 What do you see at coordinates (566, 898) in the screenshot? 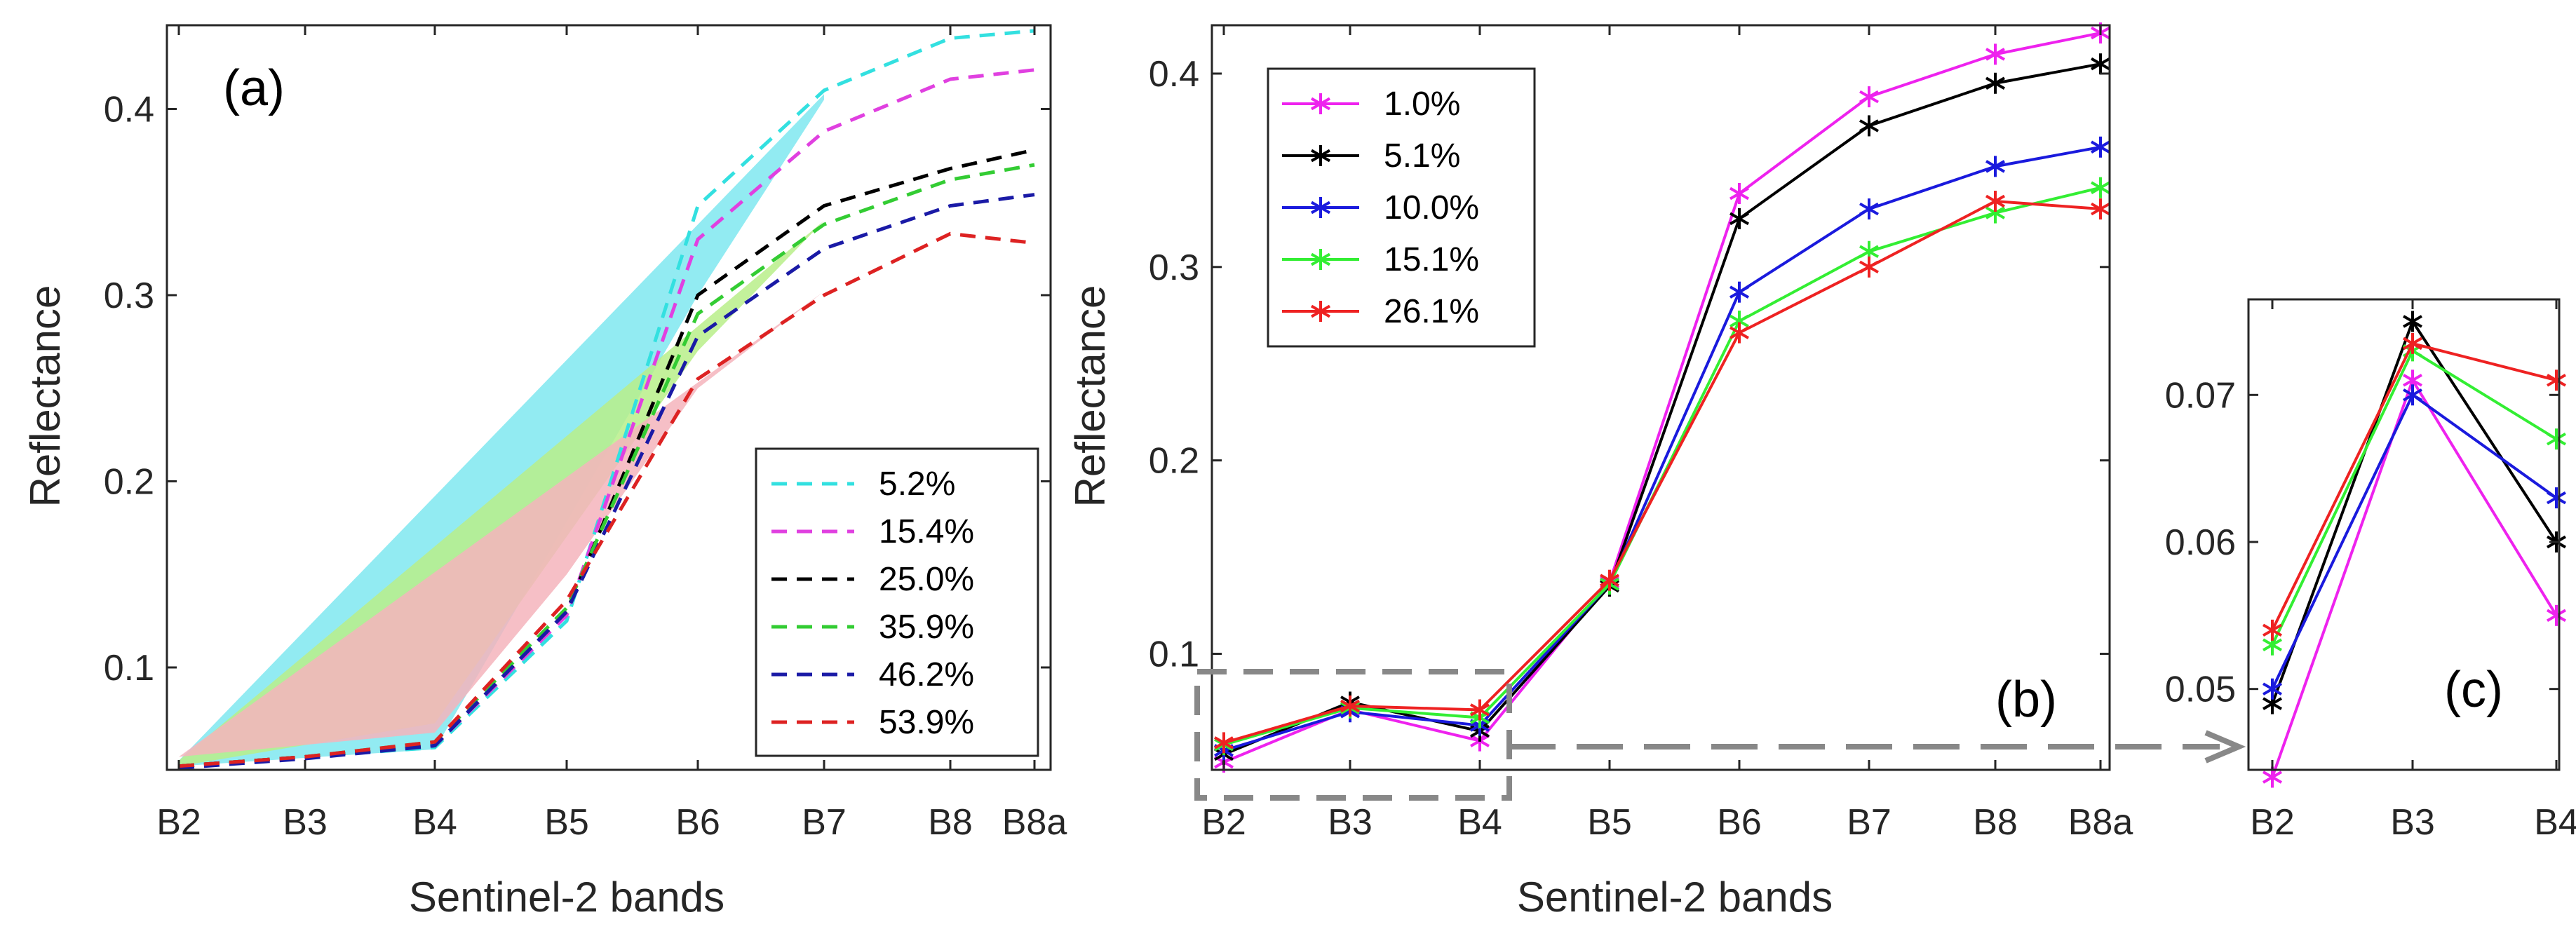
I see `a-x-axis-label: Sentinel-2 bands` at bounding box center [566, 898].